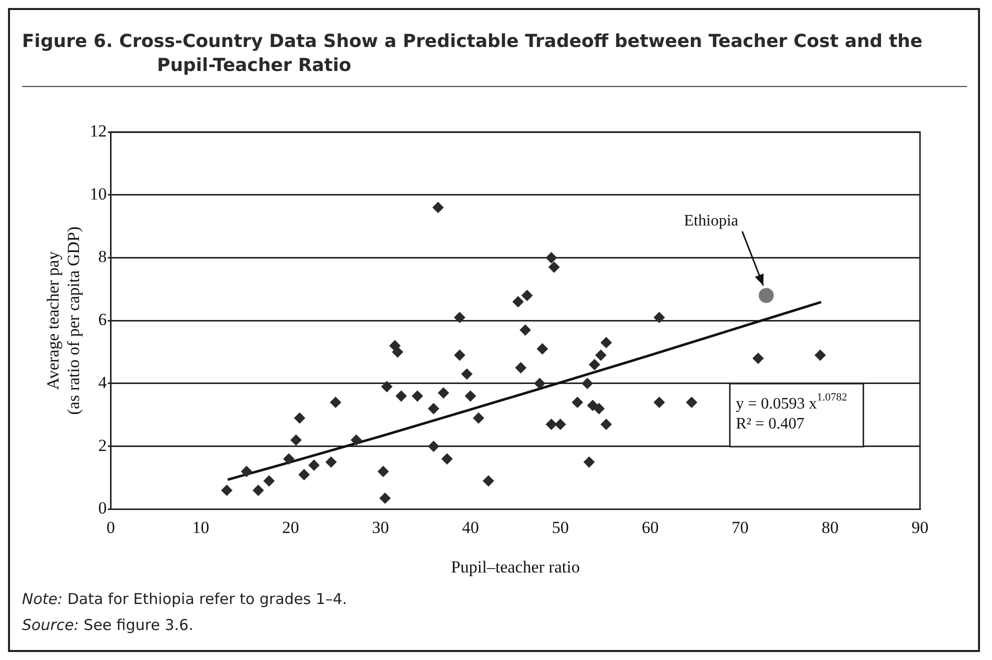 This screenshot has height=660, width=992. I want to click on y-tick-label: 6, so click(102, 320).